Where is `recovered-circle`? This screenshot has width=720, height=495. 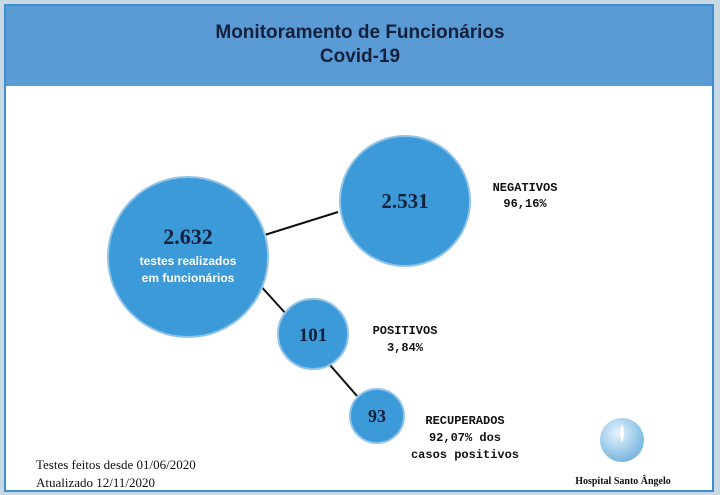 recovered-circle is located at coordinates (377, 416).